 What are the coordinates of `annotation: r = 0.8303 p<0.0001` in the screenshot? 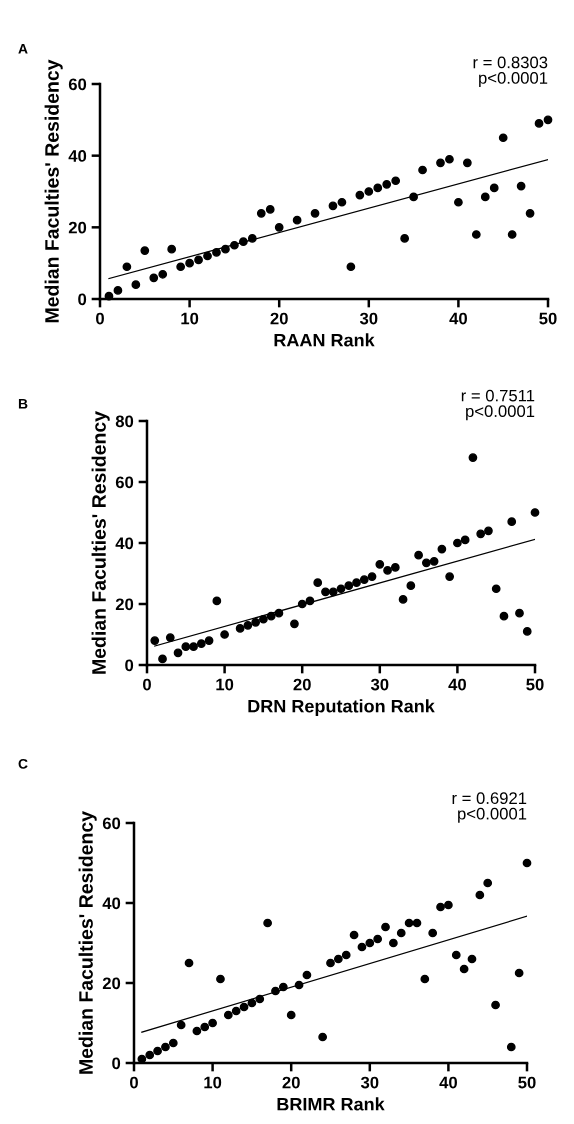 It's located at (510, 72).